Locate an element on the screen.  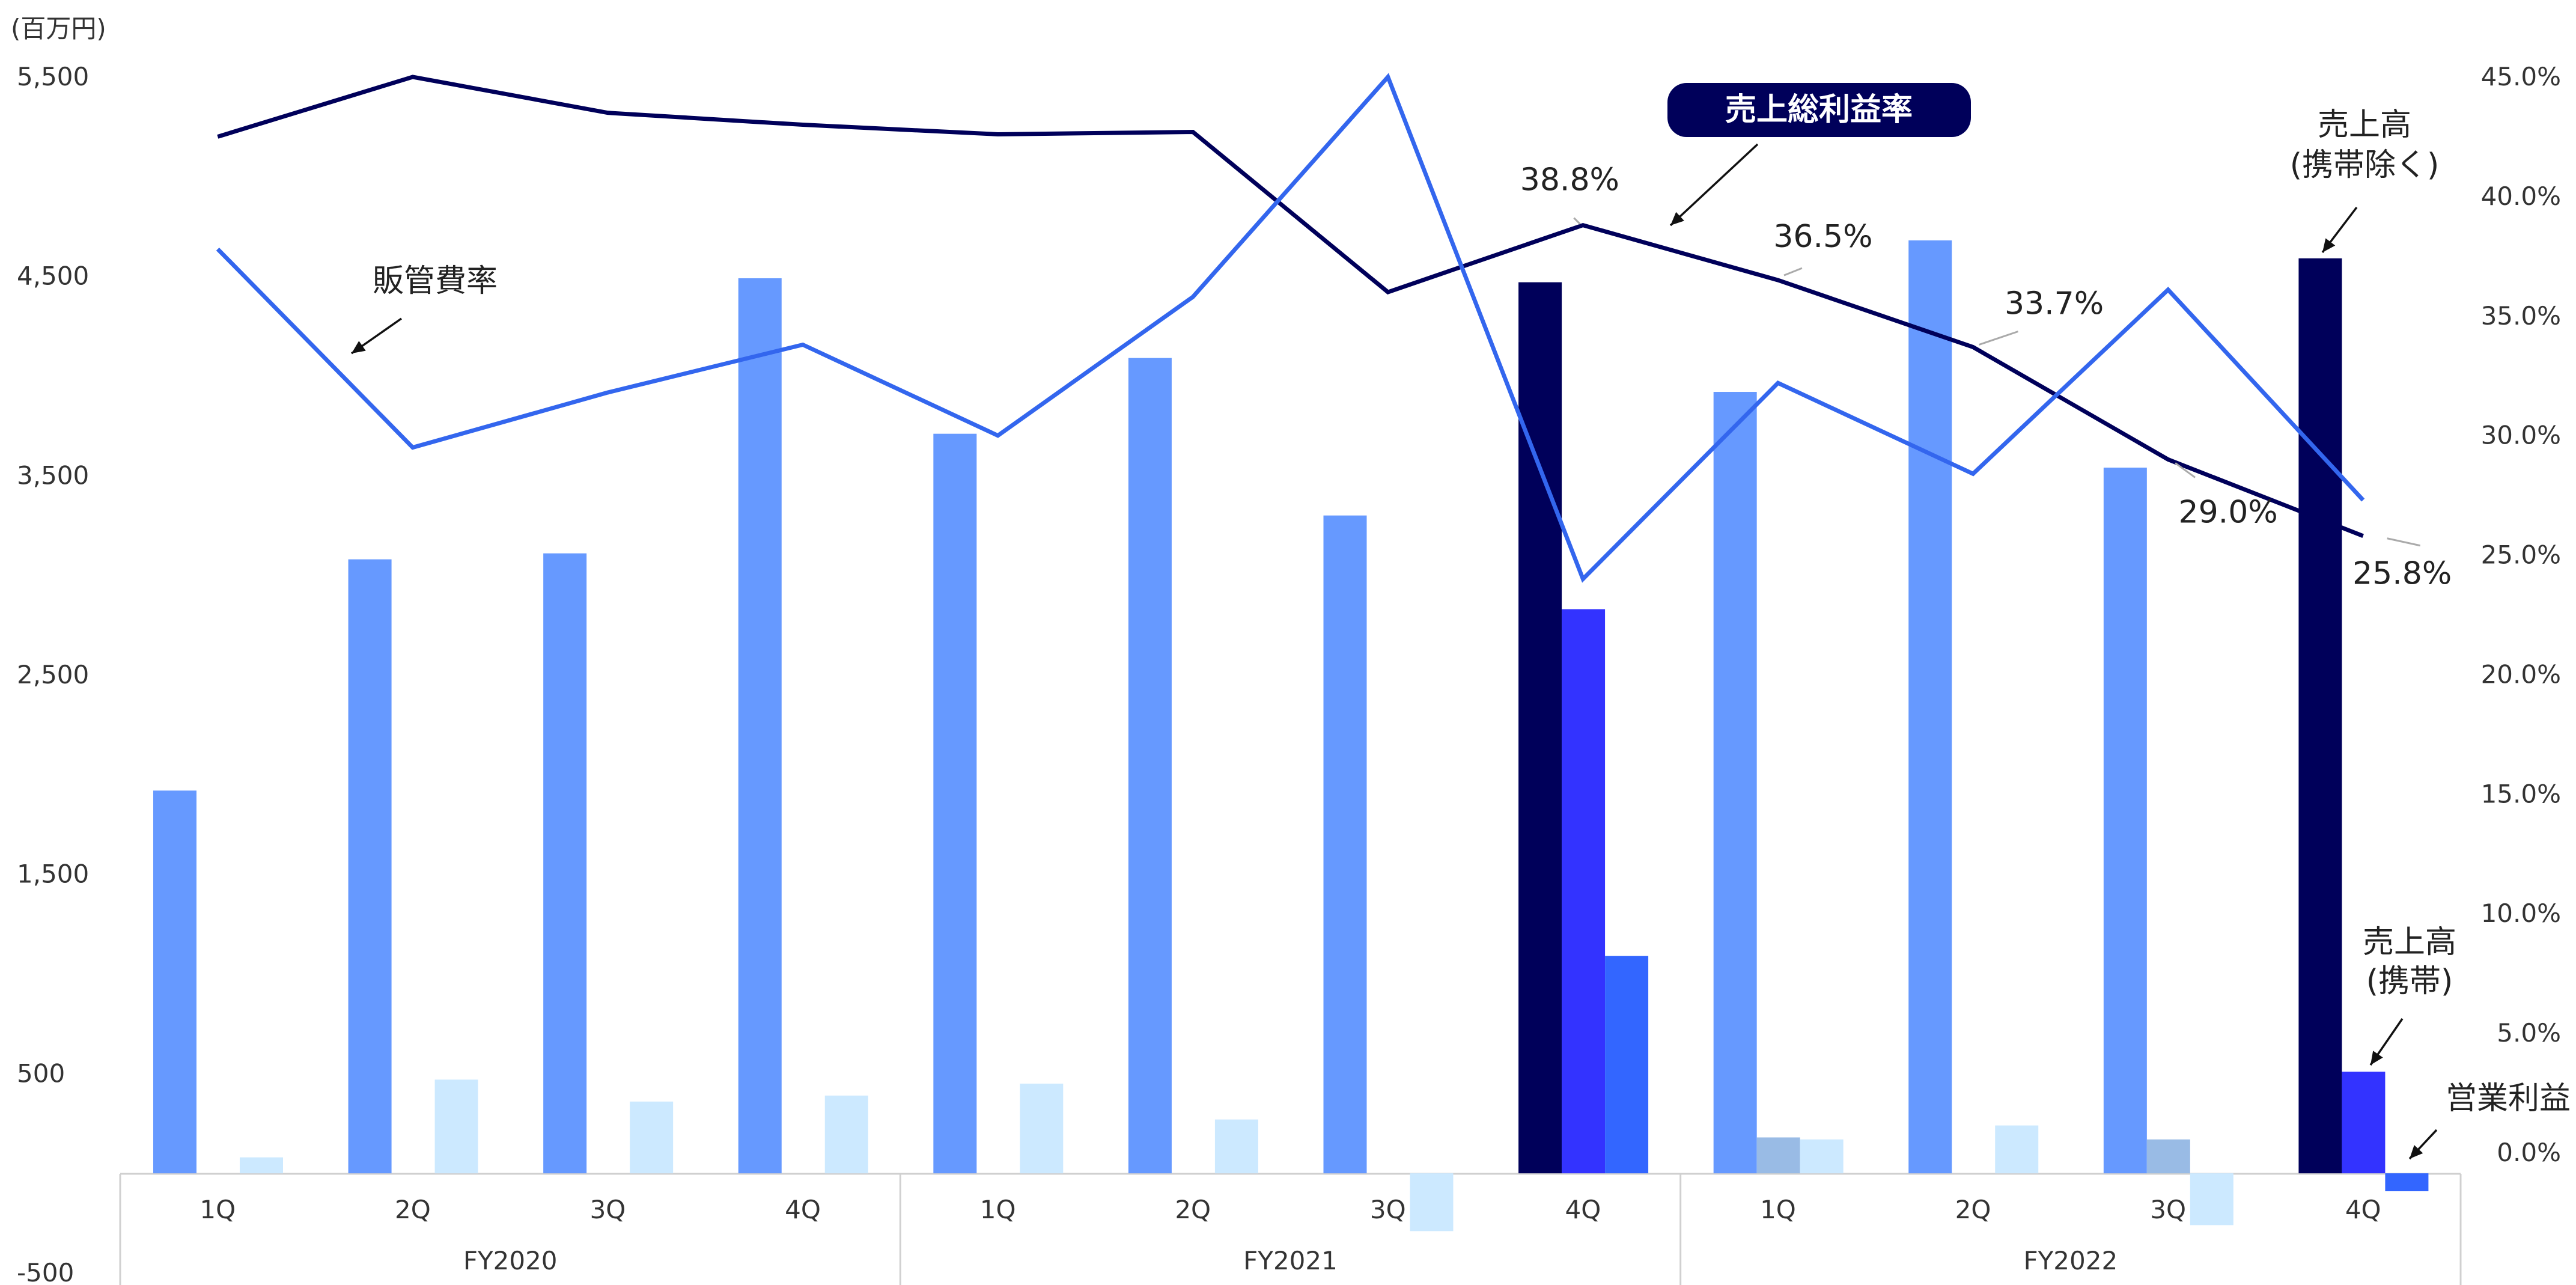
x-group-label: FY2020 is located at coordinates (510, 1260).